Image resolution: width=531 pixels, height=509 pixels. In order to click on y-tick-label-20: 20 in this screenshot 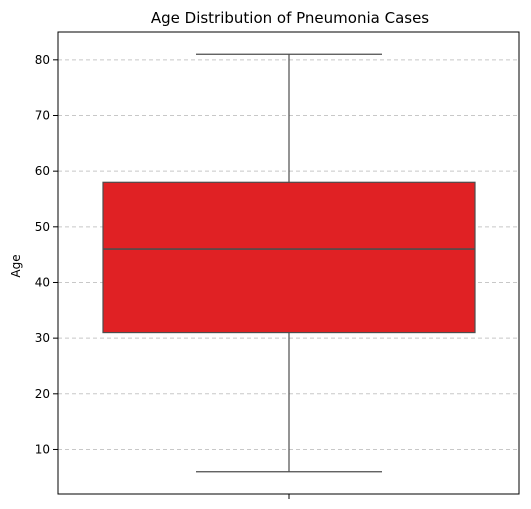, I will do `click(42, 394)`.